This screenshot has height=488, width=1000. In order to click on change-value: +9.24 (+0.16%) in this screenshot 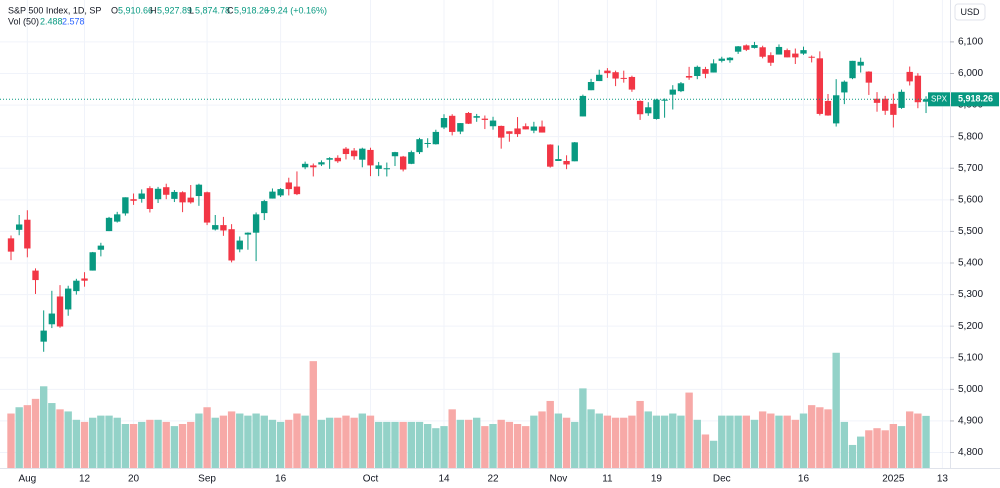, I will do `click(296, 10)`.